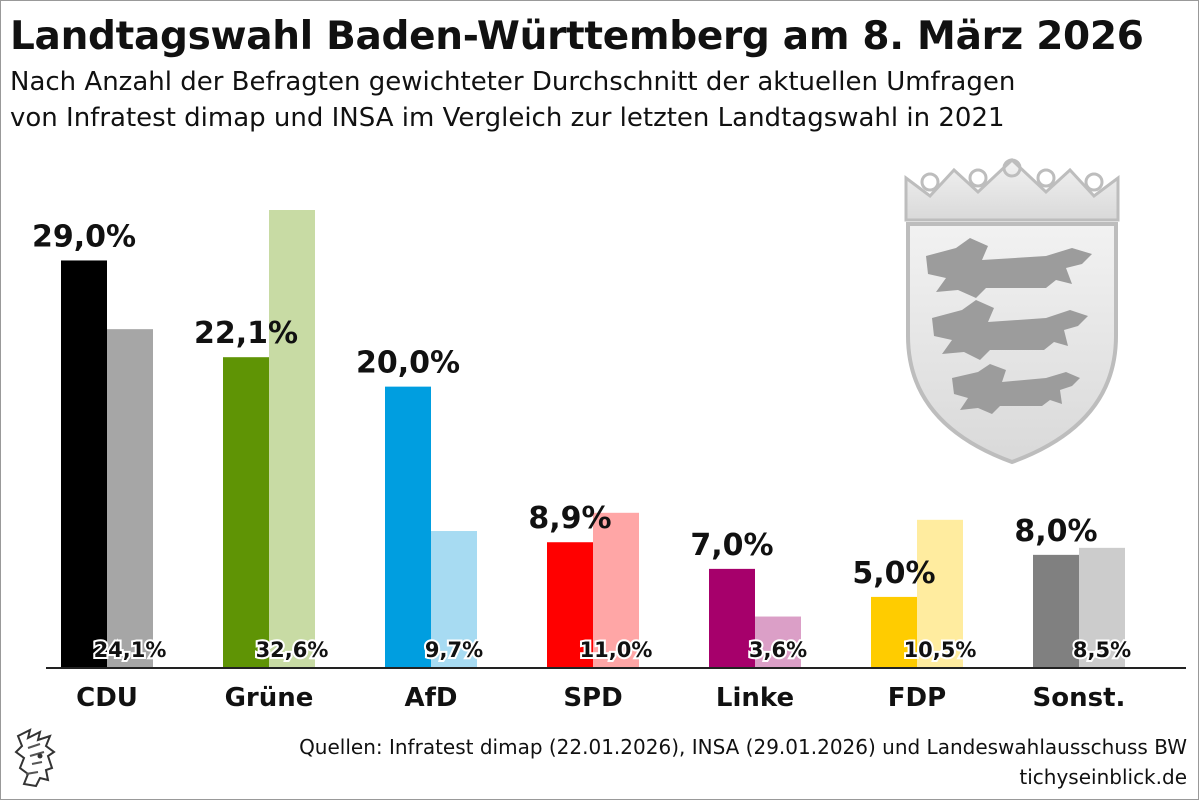 The image size is (1199, 800). I want to click on category-label-3: SPD, so click(592, 698).